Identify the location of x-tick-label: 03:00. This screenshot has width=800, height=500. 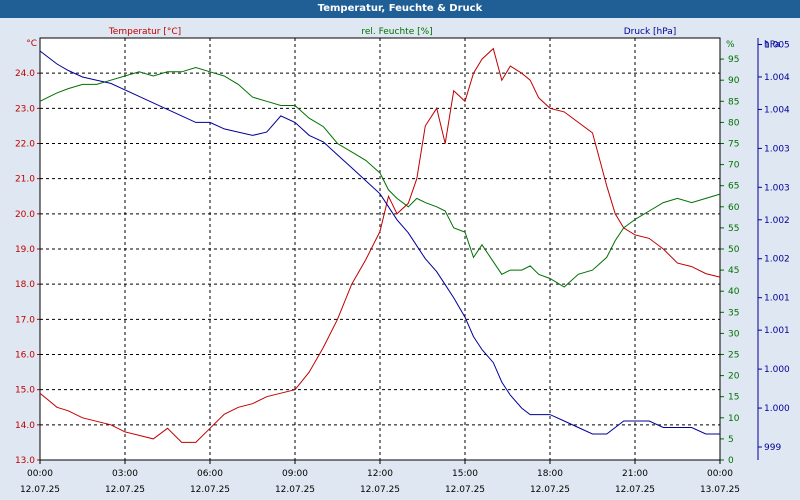
(125, 474).